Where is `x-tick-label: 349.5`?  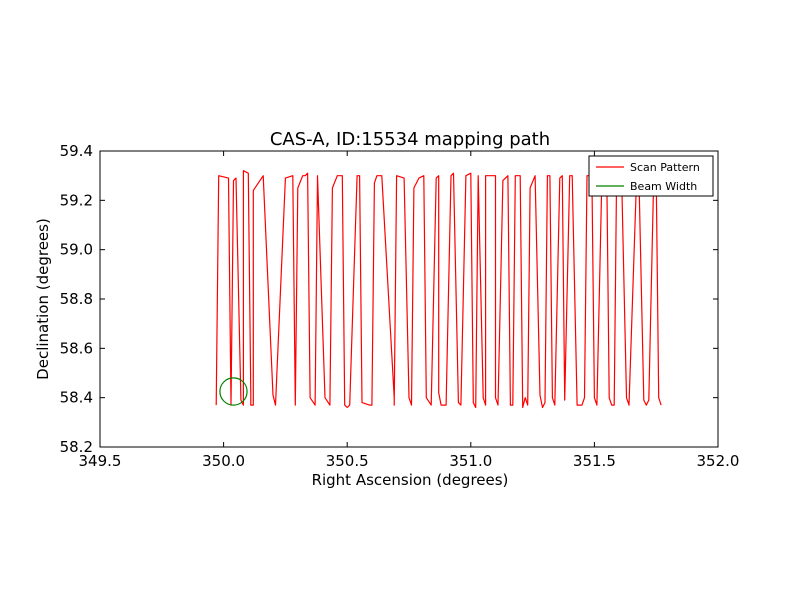
x-tick-label: 349.5 is located at coordinates (100, 461).